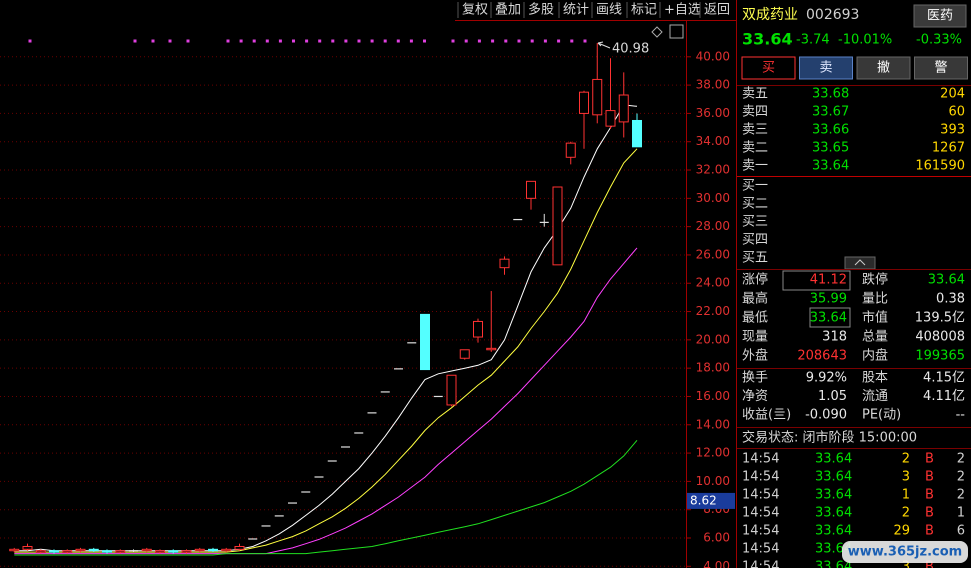  Describe the element at coordinates (961, 477) in the screenshot. I see `trade-count: 2` at that location.